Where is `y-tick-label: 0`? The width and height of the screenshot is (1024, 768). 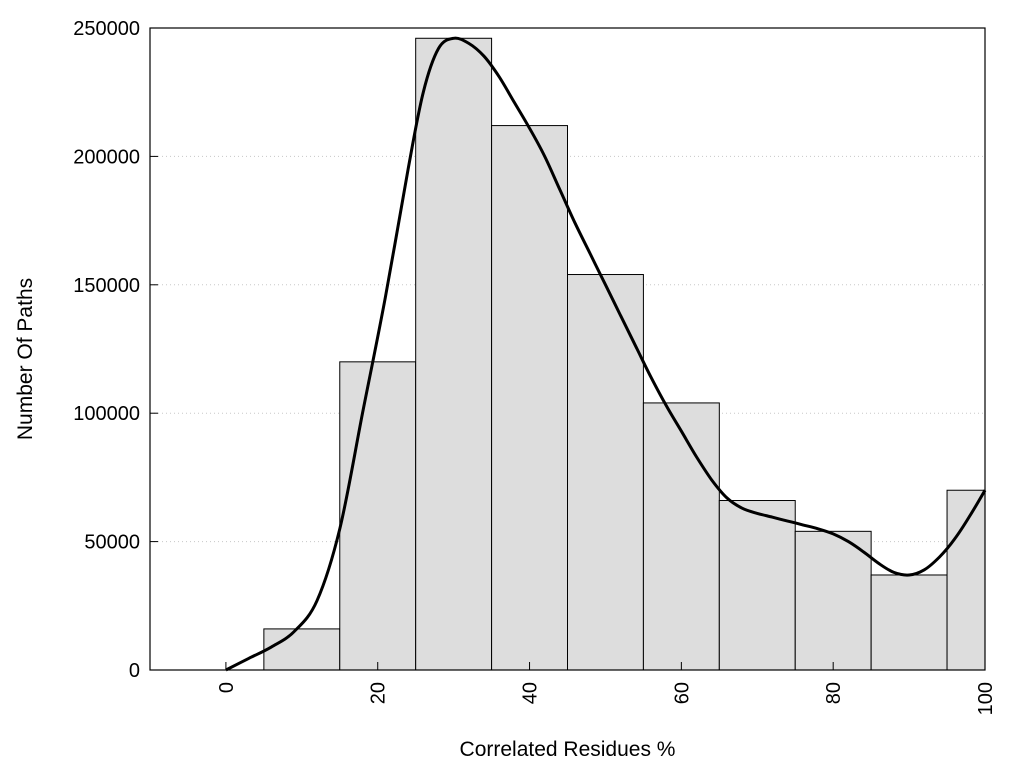
y-tick-label: 0 is located at coordinates (134, 671).